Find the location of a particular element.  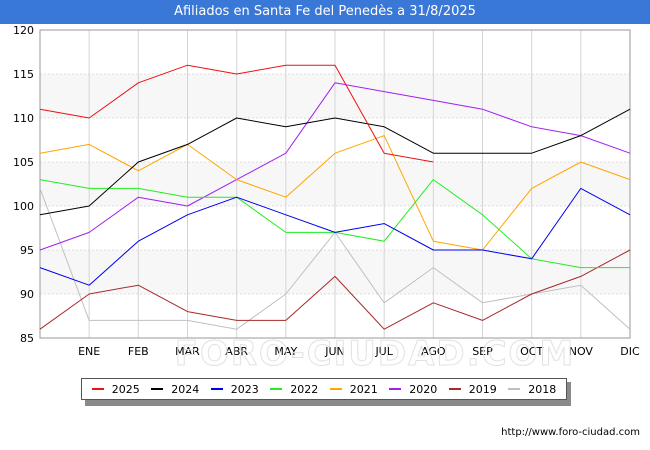

legend-label: 2020 is located at coordinates (423, 389).